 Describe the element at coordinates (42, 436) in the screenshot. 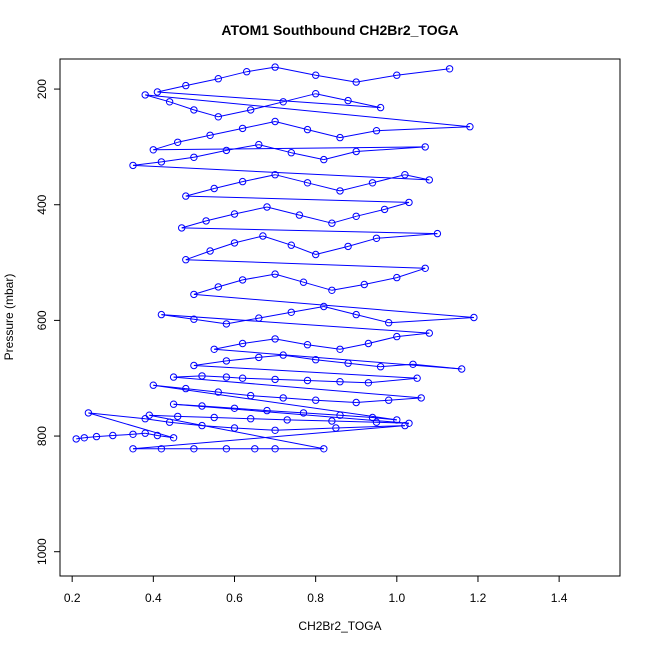

I see `y-tick-label: 800` at that location.